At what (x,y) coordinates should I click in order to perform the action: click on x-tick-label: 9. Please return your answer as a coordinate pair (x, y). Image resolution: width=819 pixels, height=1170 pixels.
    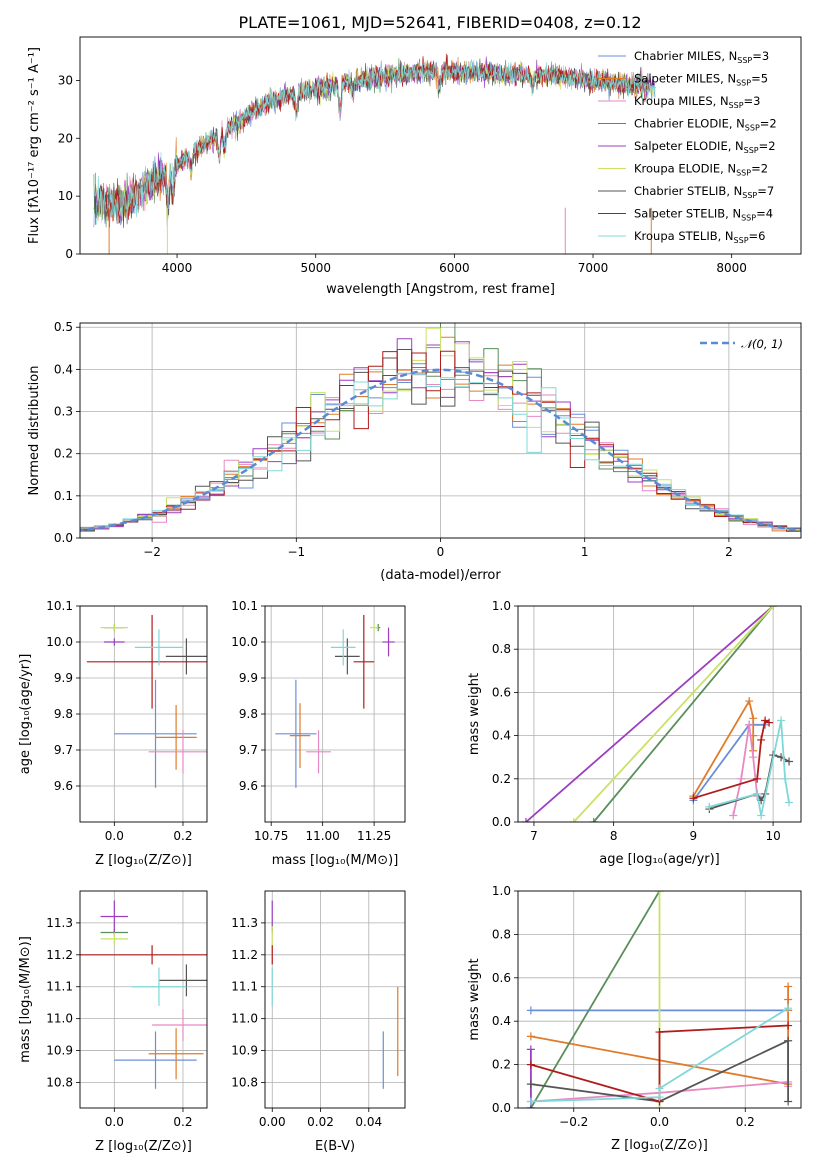
    Looking at the image, I should click on (694, 836).